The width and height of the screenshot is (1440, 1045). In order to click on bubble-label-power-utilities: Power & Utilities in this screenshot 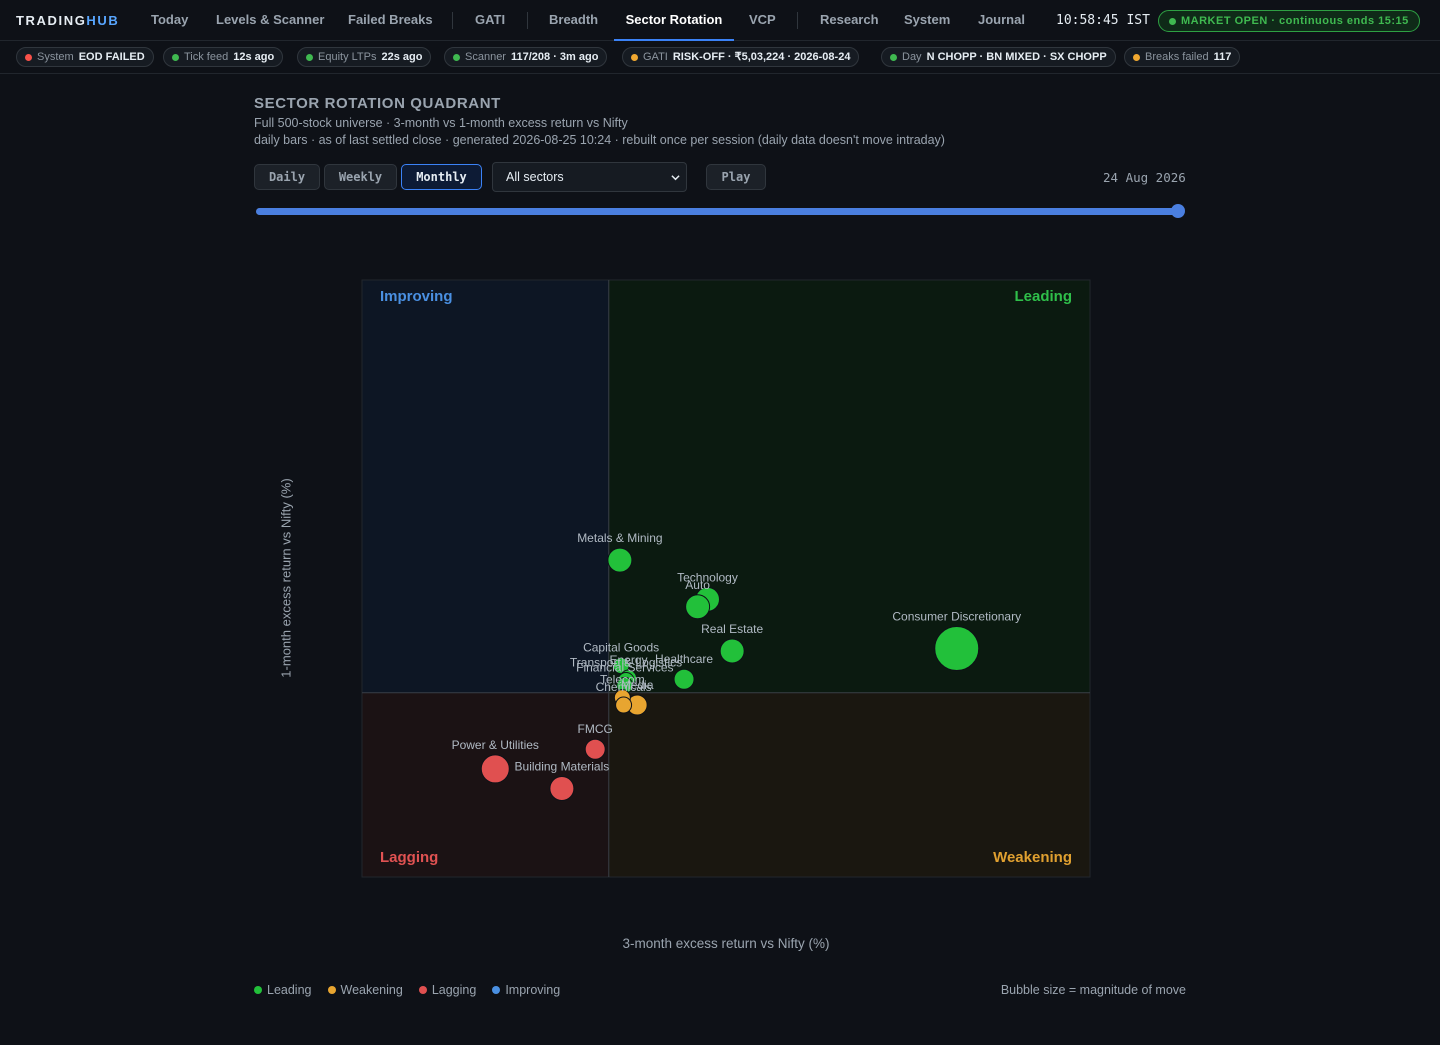, I will do `click(495, 745)`.